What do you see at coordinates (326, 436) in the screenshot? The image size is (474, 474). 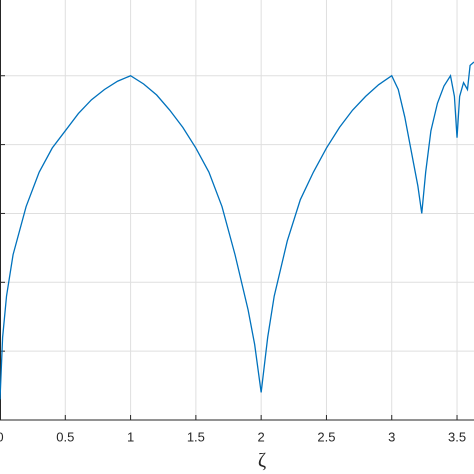 I see `x-tick-label: 2.5` at bounding box center [326, 436].